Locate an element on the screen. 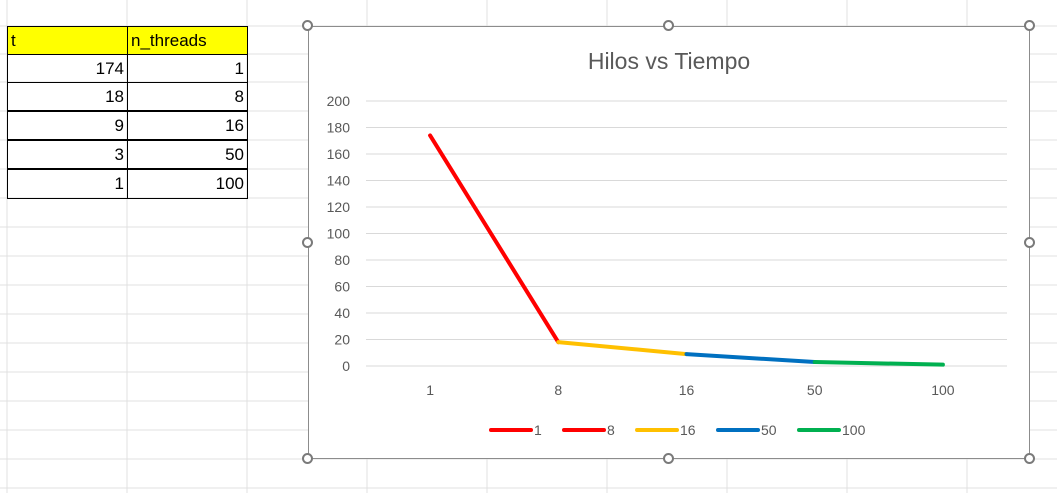 This screenshot has height=493, width=1057. y-tick-label: 40 is located at coordinates (342, 313).